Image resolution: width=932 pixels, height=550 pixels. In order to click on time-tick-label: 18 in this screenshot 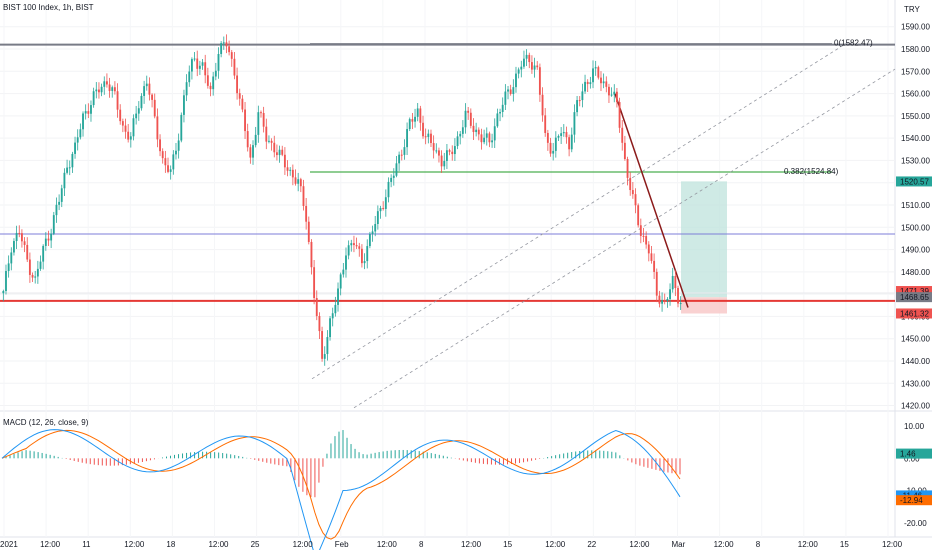, I will do `click(170, 544)`.